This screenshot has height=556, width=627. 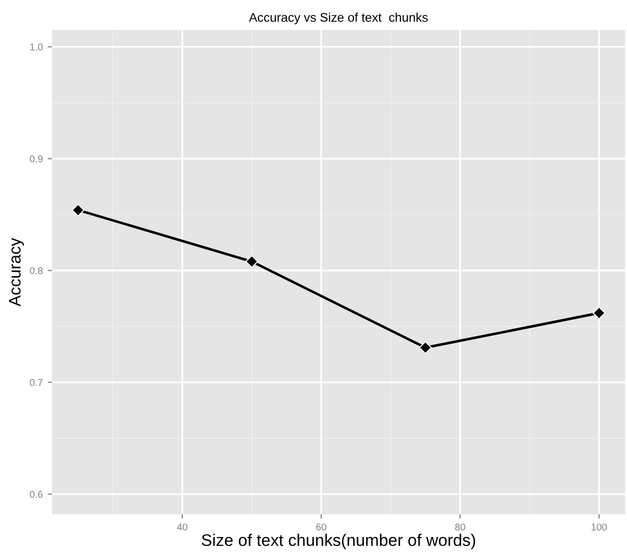 I want to click on y-tick-label: 0.8, so click(x=36, y=270).